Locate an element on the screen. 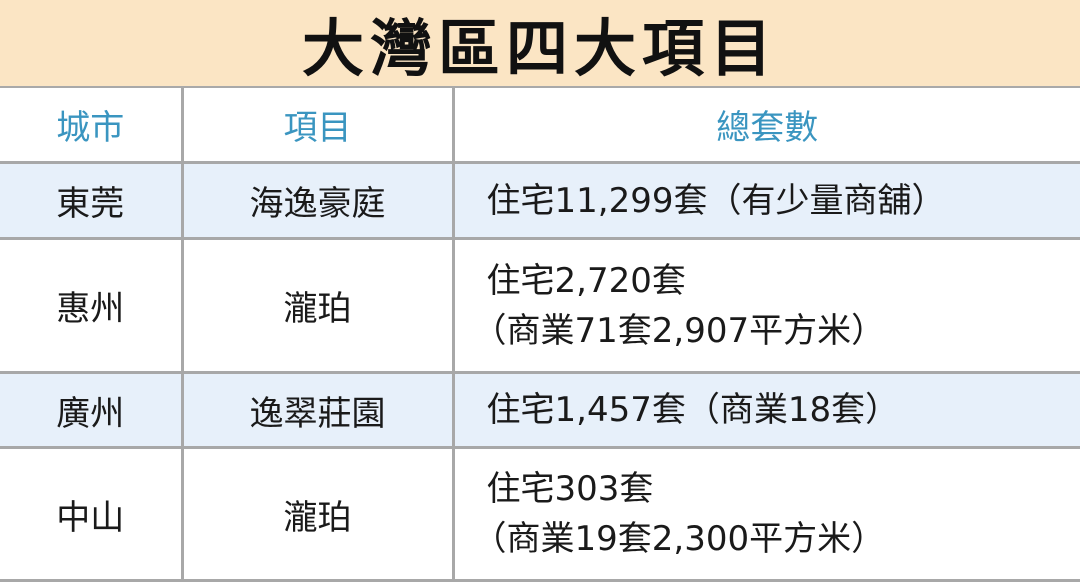  units-line: 住宅2,720套 is located at coordinates (783, 281).